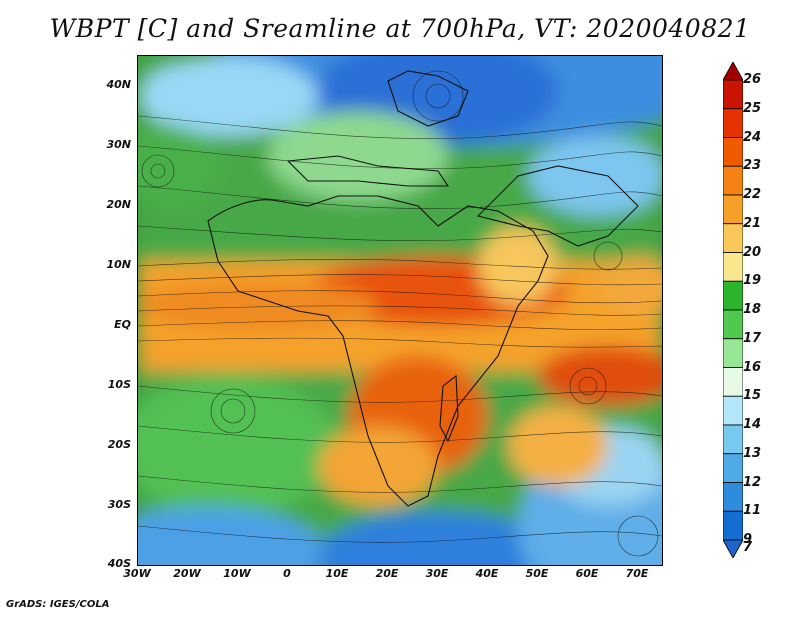 The image size is (800, 618). Describe the element at coordinates (752, 194) in the screenshot. I see `colorbar-label: 22` at that location.